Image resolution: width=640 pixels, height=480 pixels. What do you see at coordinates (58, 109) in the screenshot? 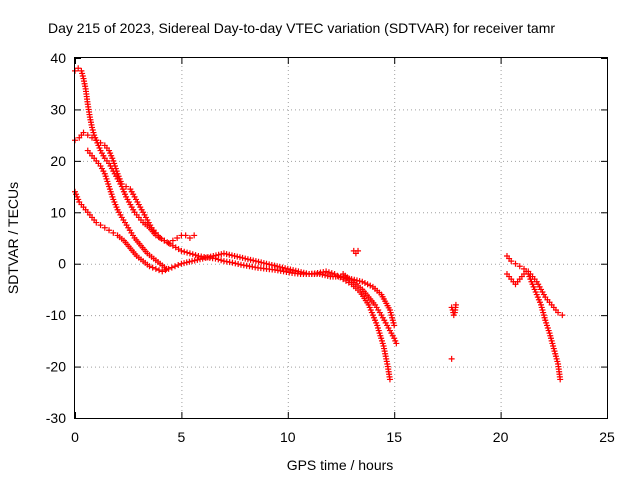
I see `y-tick-label: 30` at bounding box center [58, 109].